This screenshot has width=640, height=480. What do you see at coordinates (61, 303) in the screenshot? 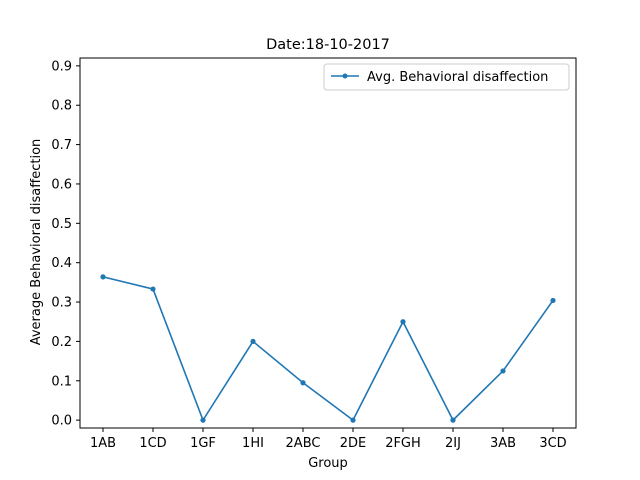
I see `y-tick-label: 0.3` at bounding box center [61, 303].